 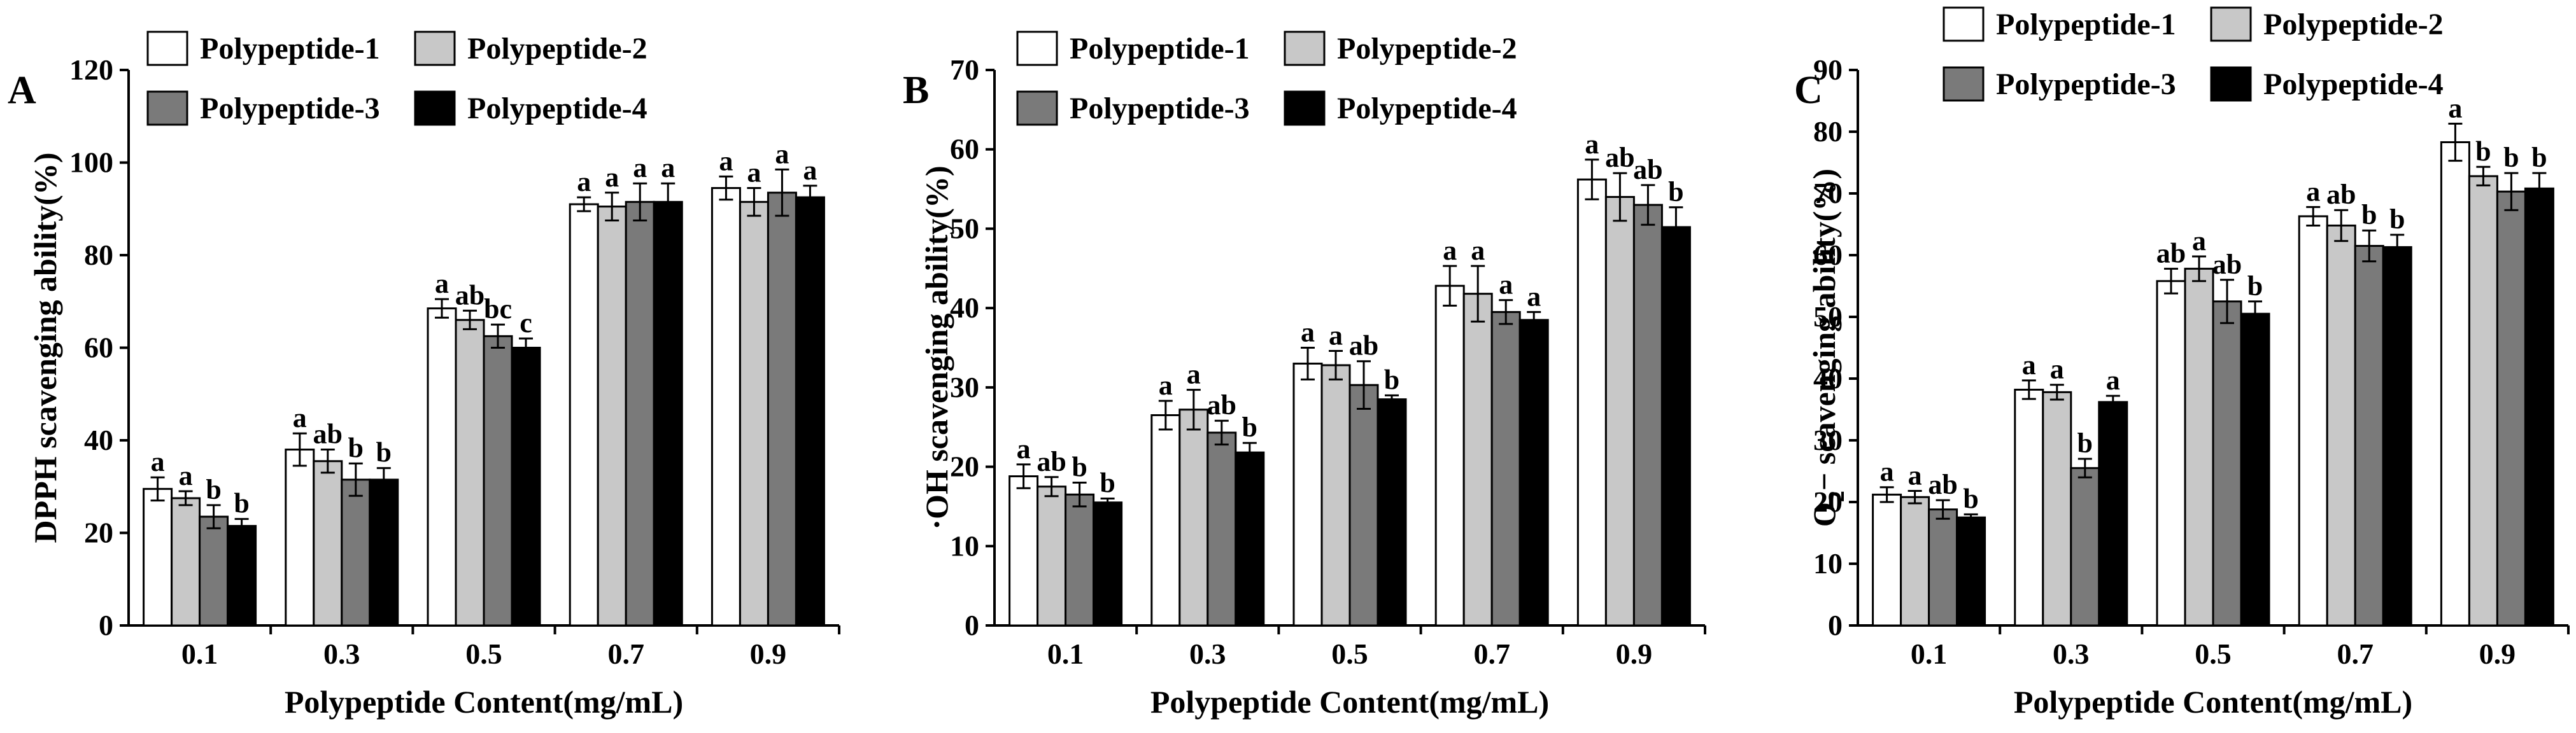 What do you see at coordinates (964, 387) in the screenshot?
I see `y-tick-label: 30` at bounding box center [964, 387].